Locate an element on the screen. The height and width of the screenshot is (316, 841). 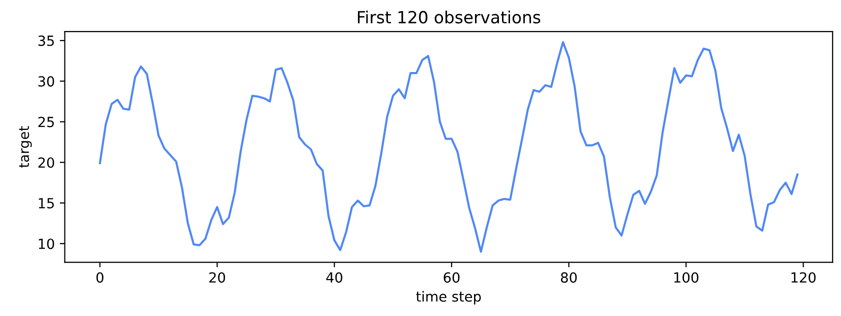
x-tick-label: 0 is located at coordinates (100, 277).